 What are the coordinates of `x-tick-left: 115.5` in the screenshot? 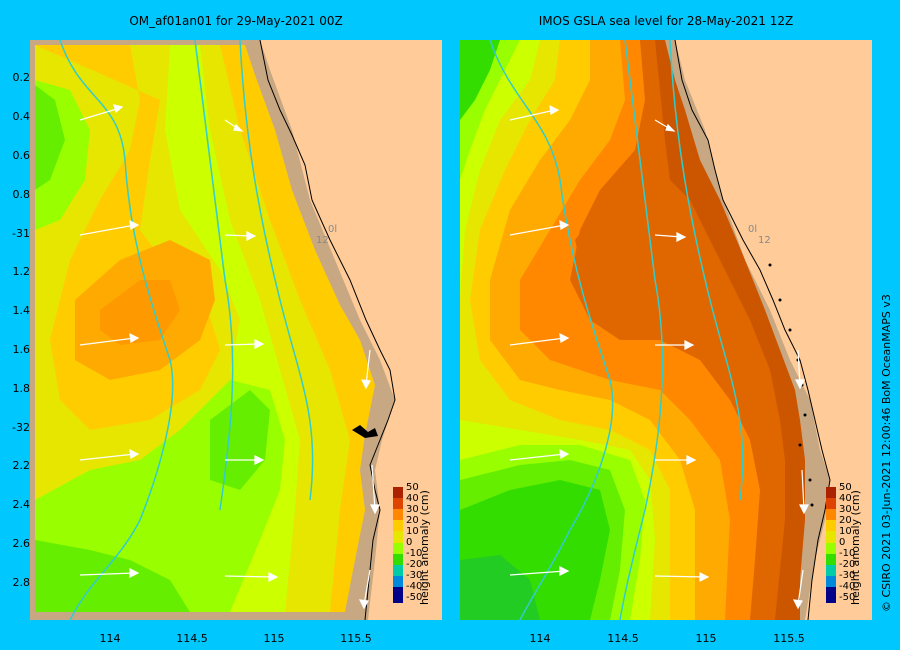 It's located at (356, 638).